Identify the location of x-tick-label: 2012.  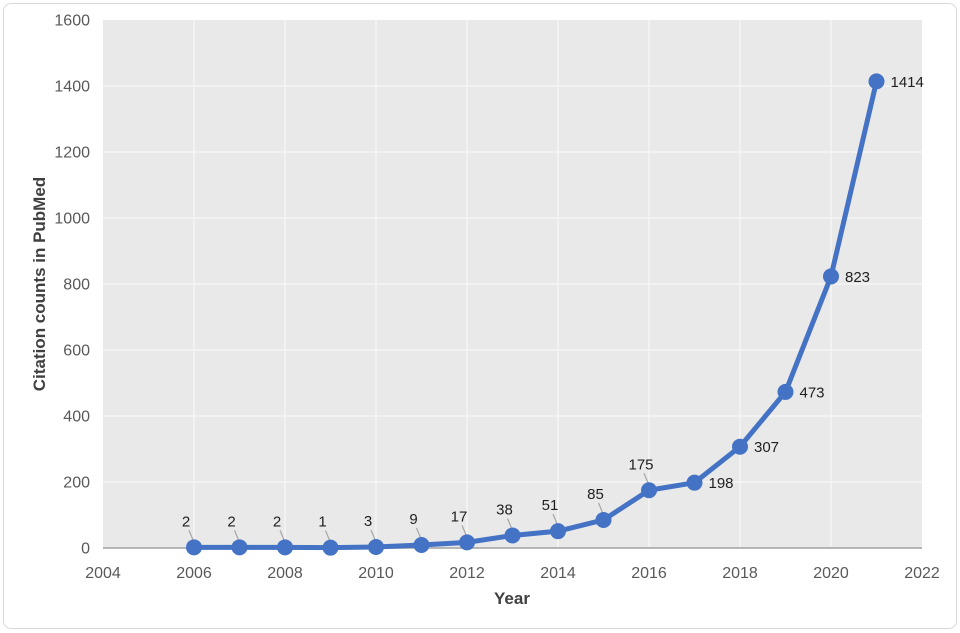
(467, 573).